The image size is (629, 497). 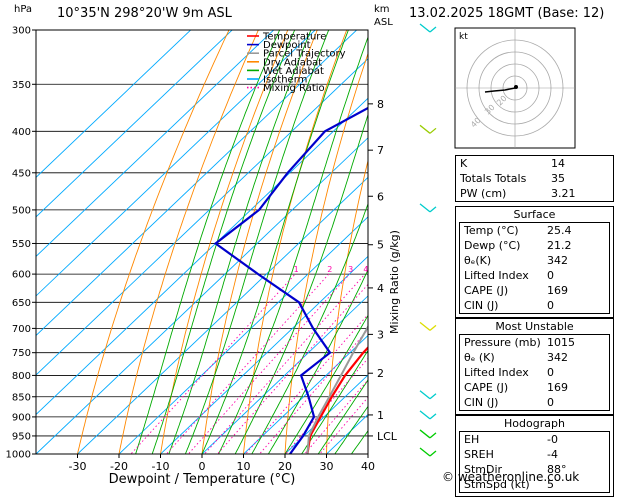 What do you see at coordinates (144, 13) in the screenshot?
I see `location-title: 10°35'N 298°20'W 9m ASL` at bounding box center [144, 13].